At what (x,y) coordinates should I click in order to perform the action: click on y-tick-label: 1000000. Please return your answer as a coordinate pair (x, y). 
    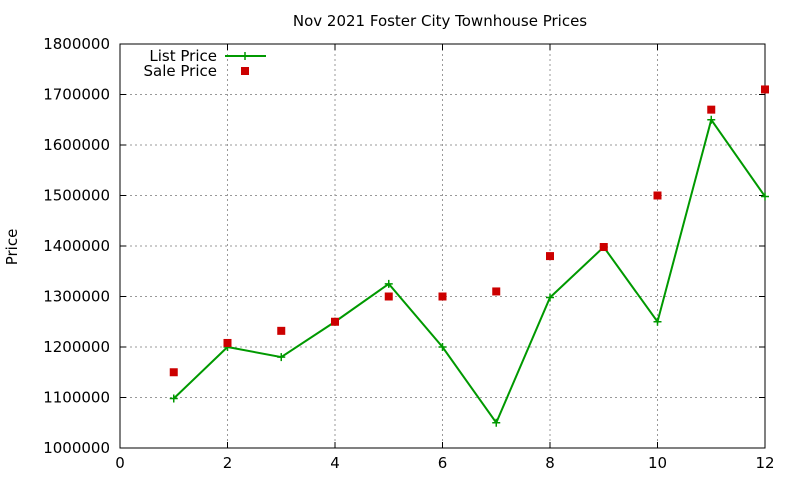
    Looking at the image, I should click on (76, 448).